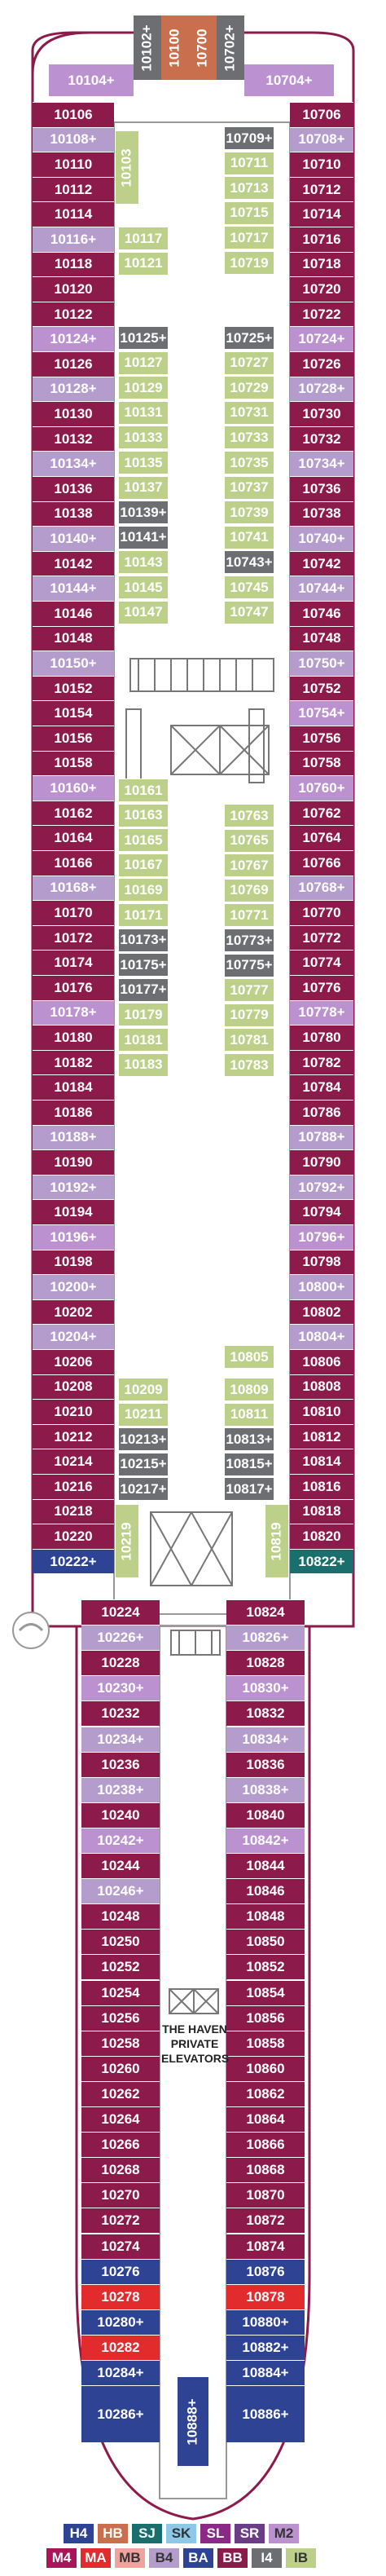  Describe the element at coordinates (249, 1414) in the screenshot. I see `cabin-10811: 10811` at that location.